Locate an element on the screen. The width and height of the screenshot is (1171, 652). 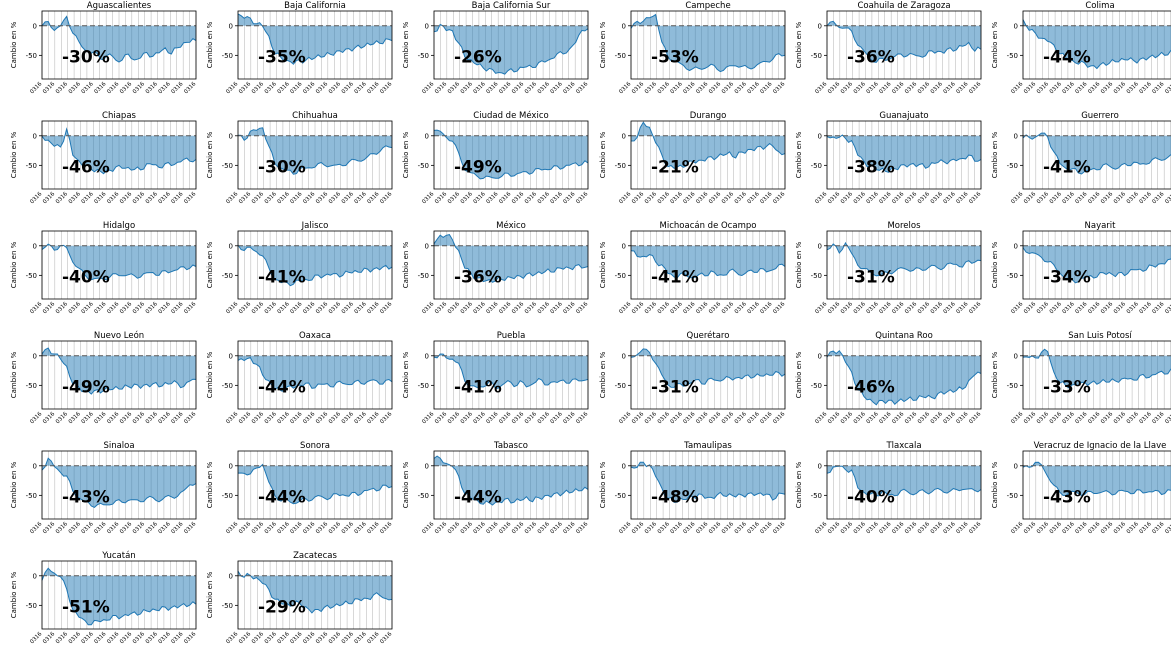
panel-title: Querétaro is located at coordinates (708, 335).